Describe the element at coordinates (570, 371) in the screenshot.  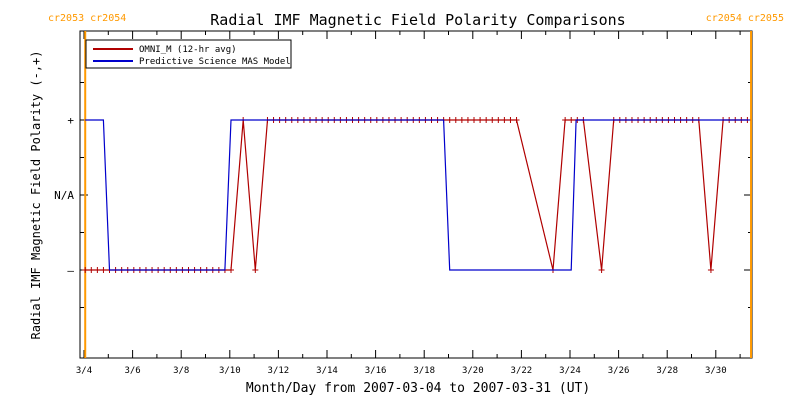
I see `x-tick-label: 3/24` at that location.